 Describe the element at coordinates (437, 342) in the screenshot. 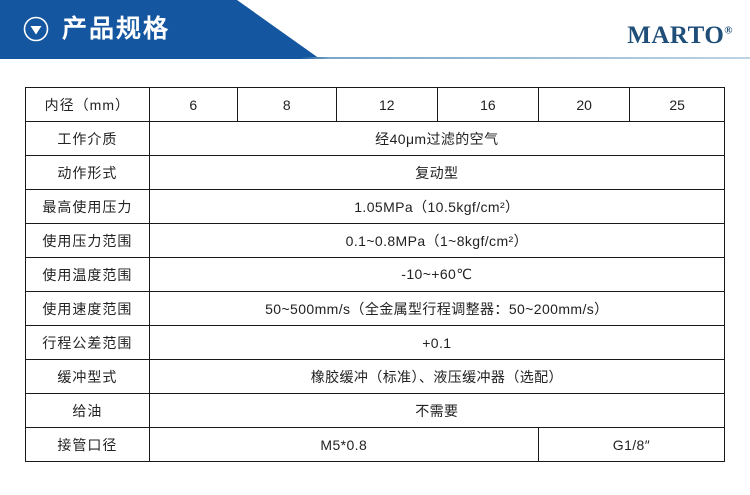

I see `spec-value-stroke-tolerance: +0.1` at that location.